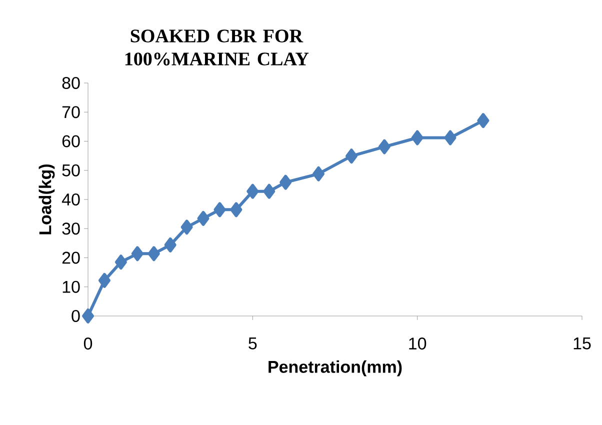 The width and height of the screenshot is (602, 425). What do you see at coordinates (71, 258) in the screenshot?
I see `y-tick-label: 20` at bounding box center [71, 258].